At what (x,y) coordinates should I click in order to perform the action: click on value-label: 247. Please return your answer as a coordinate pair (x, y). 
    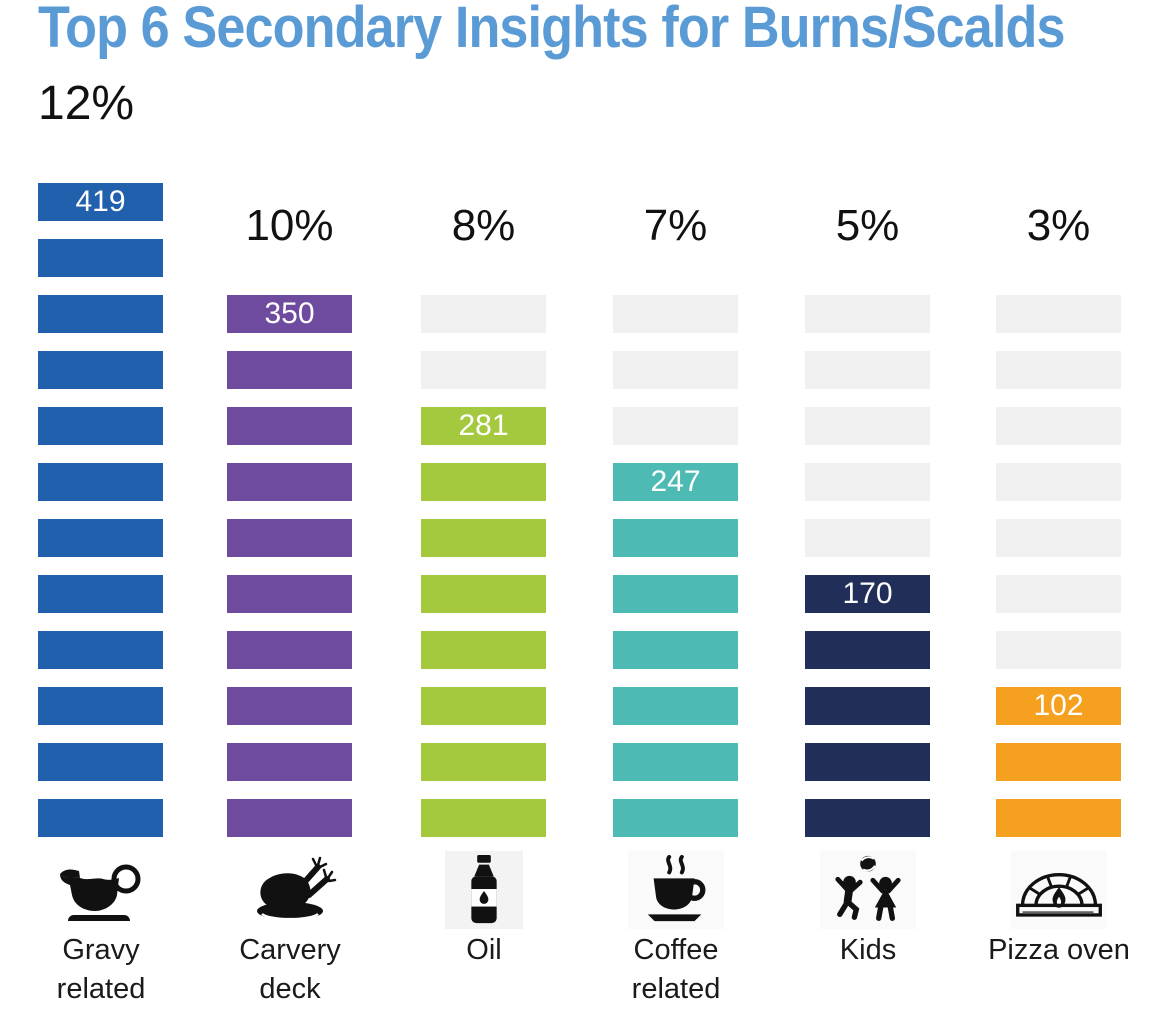
    Looking at the image, I should click on (675, 481).